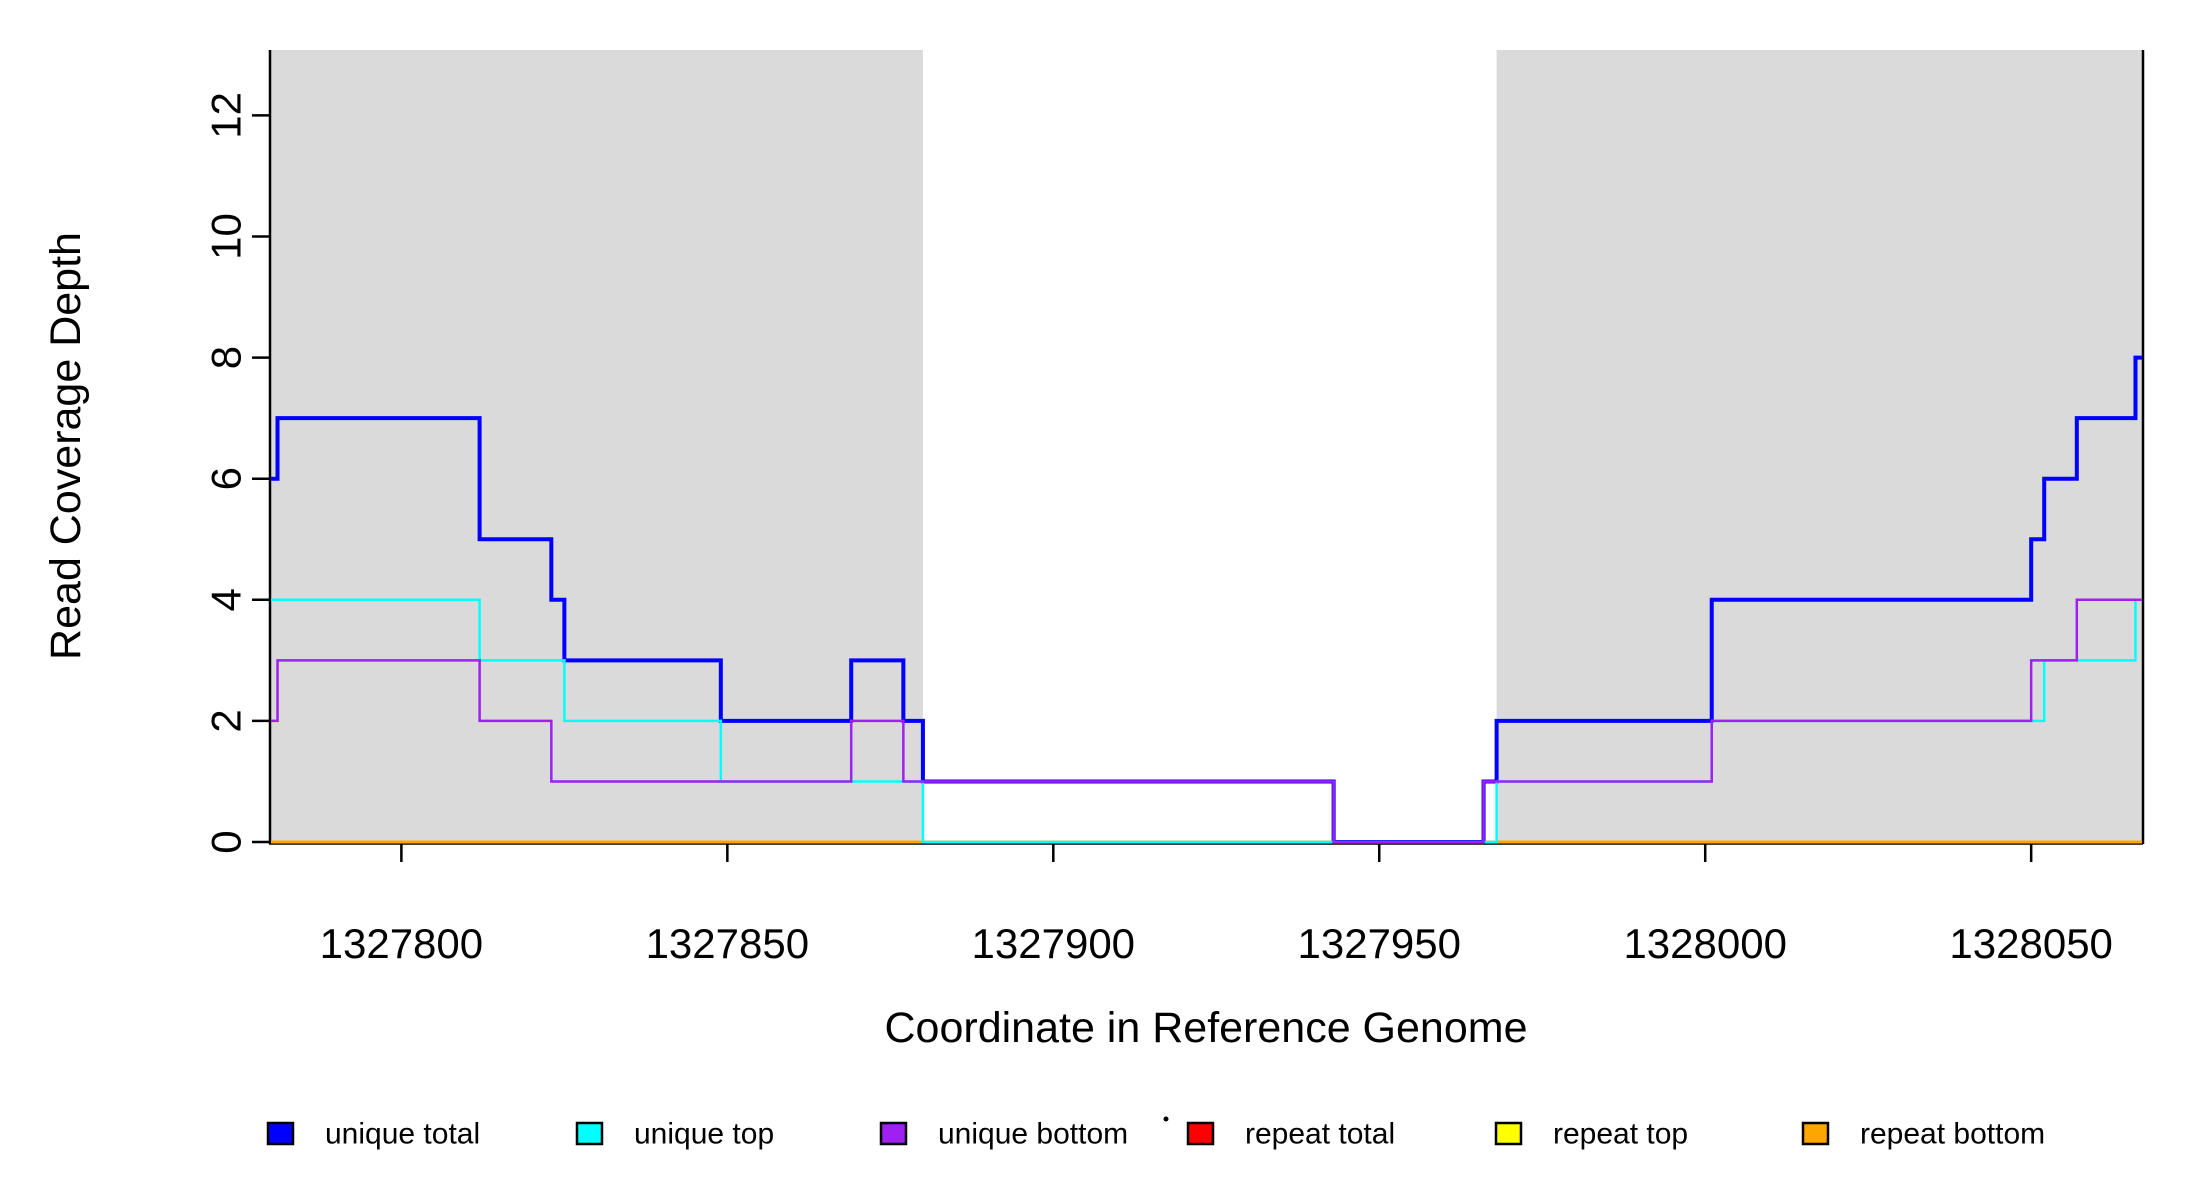  I want to click on legend-swatch-repeat-bottom, so click(1815, 1133).